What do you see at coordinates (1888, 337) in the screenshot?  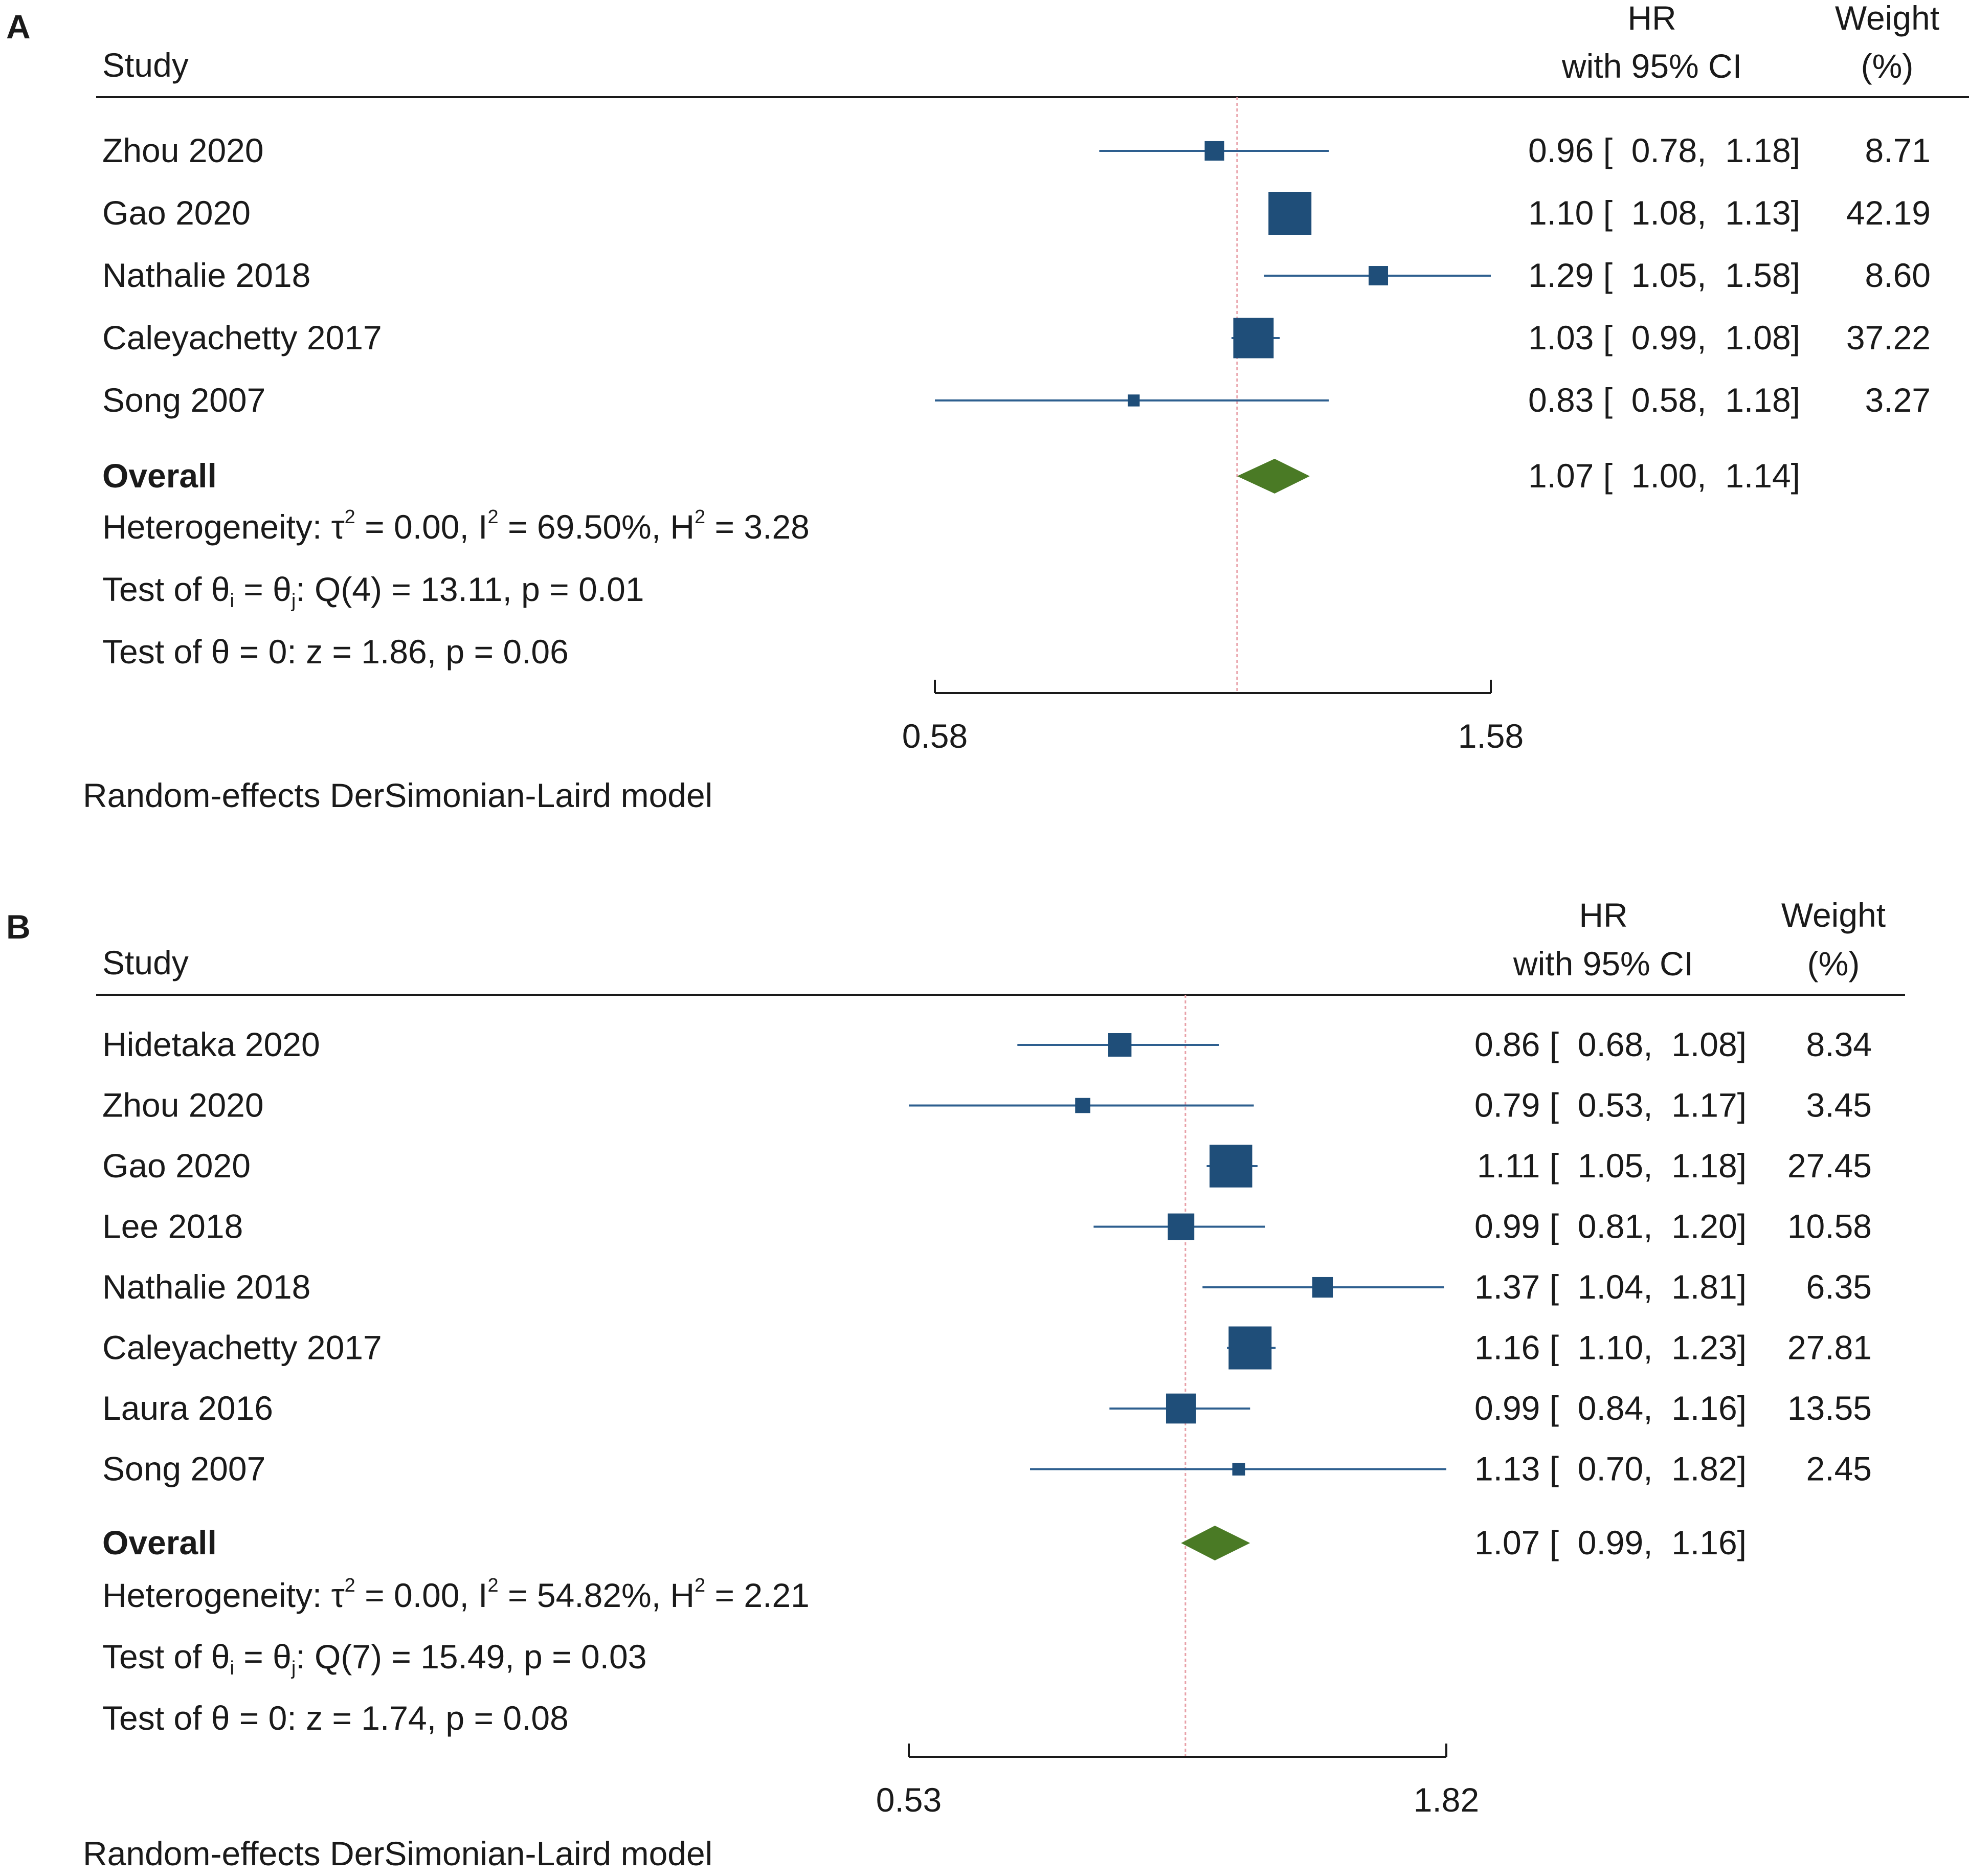 I see `study-weight: 37.22` at bounding box center [1888, 337].